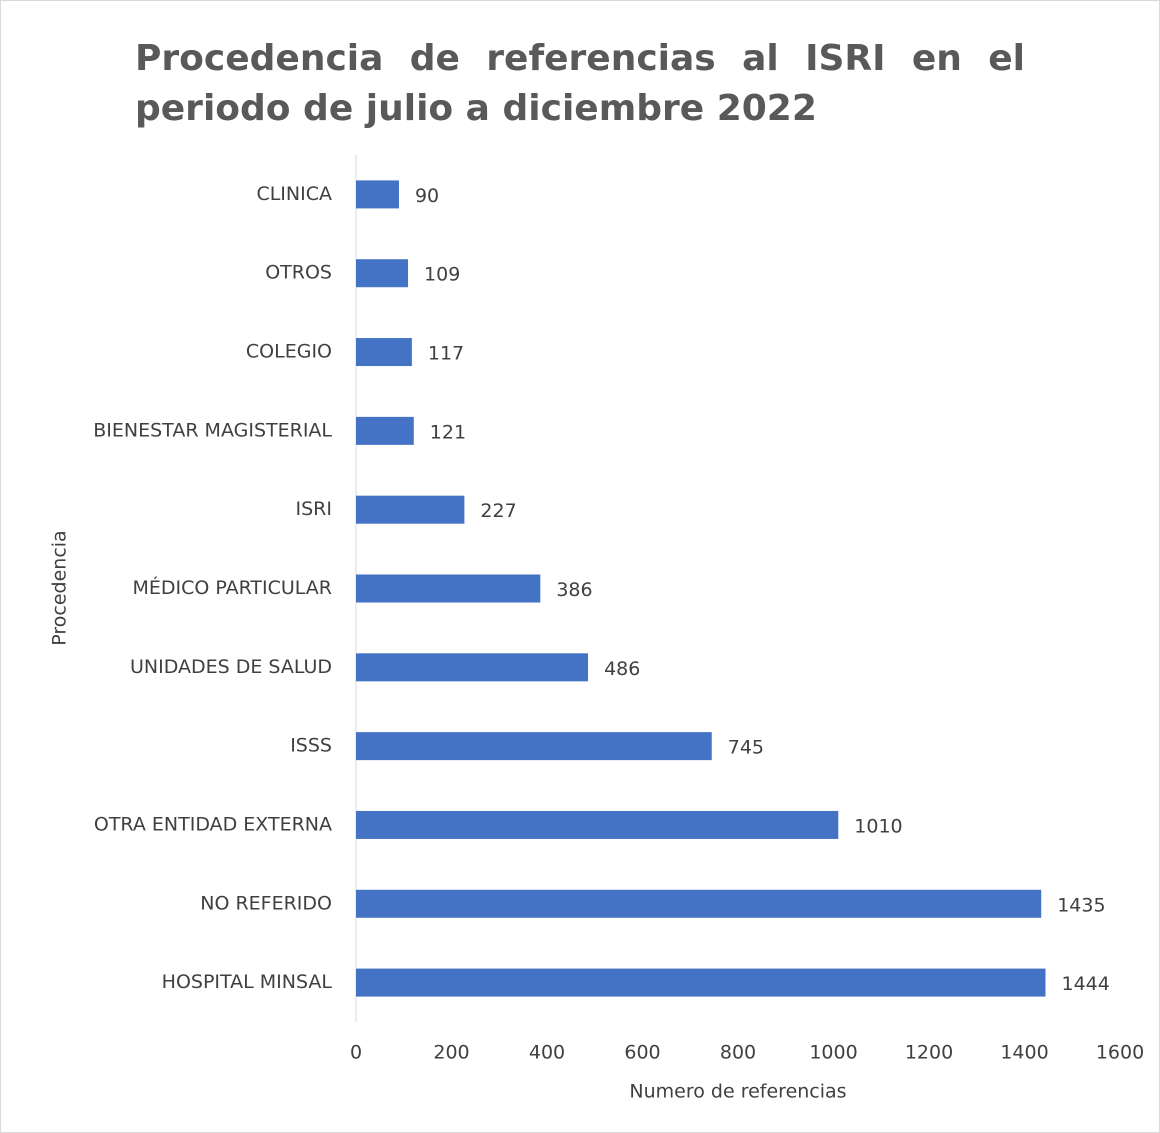  I want to click on x-tick-label: 1200, so click(929, 1053).